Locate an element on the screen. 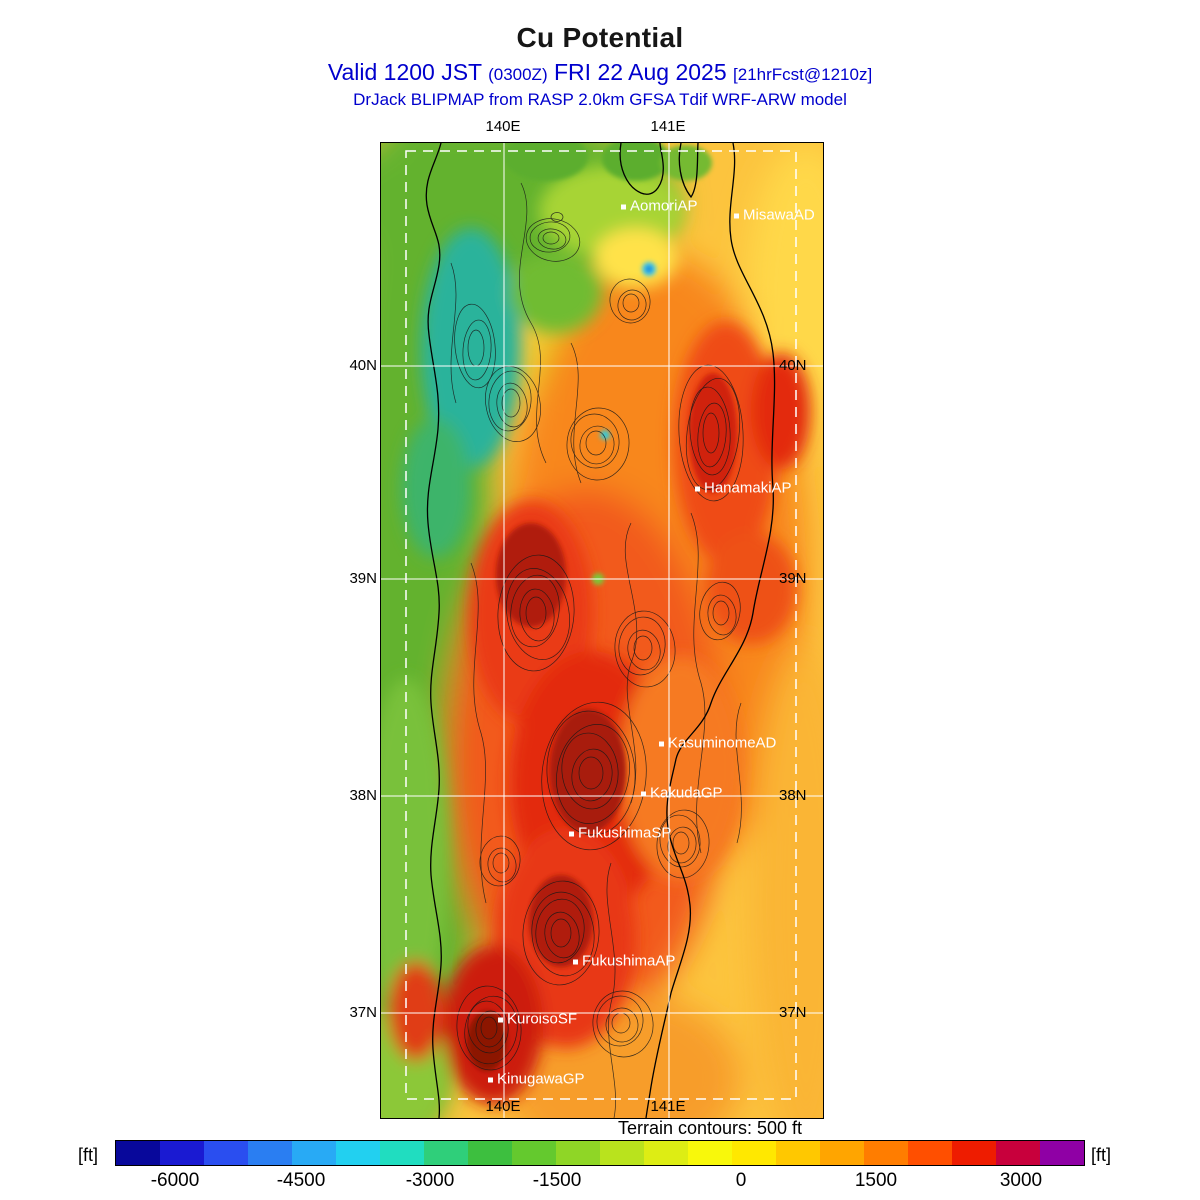 The width and height of the screenshot is (1200, 1200). station-kasuminome-ad: KasuminomeAD is located at coordinates (717, 743).